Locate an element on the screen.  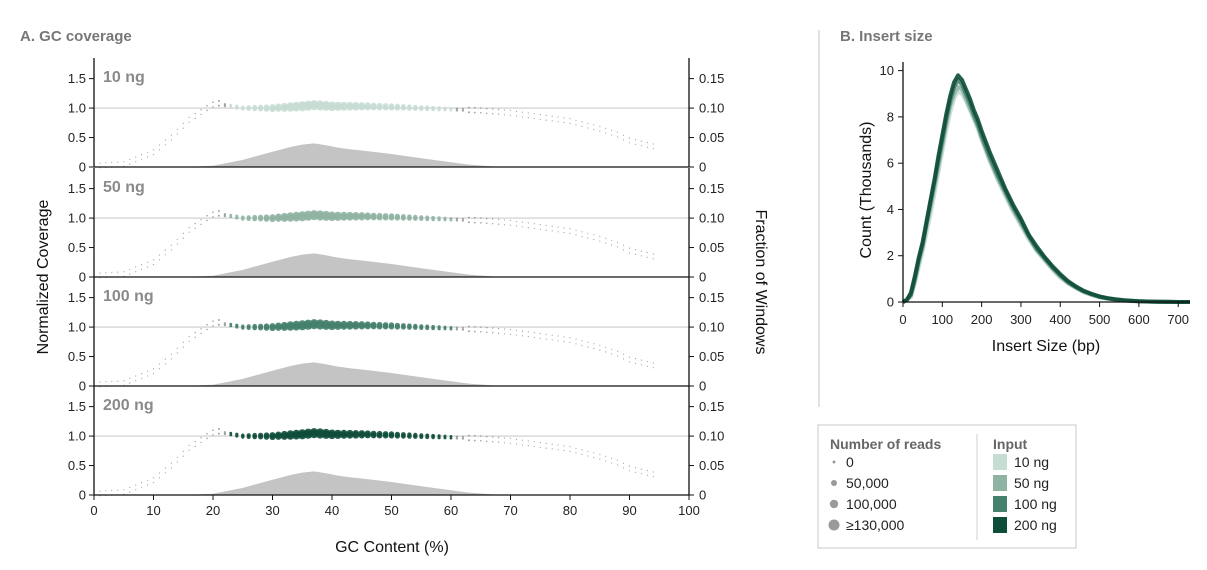
legend-input-label: 50 ng is located at coordinates (1031, 483).